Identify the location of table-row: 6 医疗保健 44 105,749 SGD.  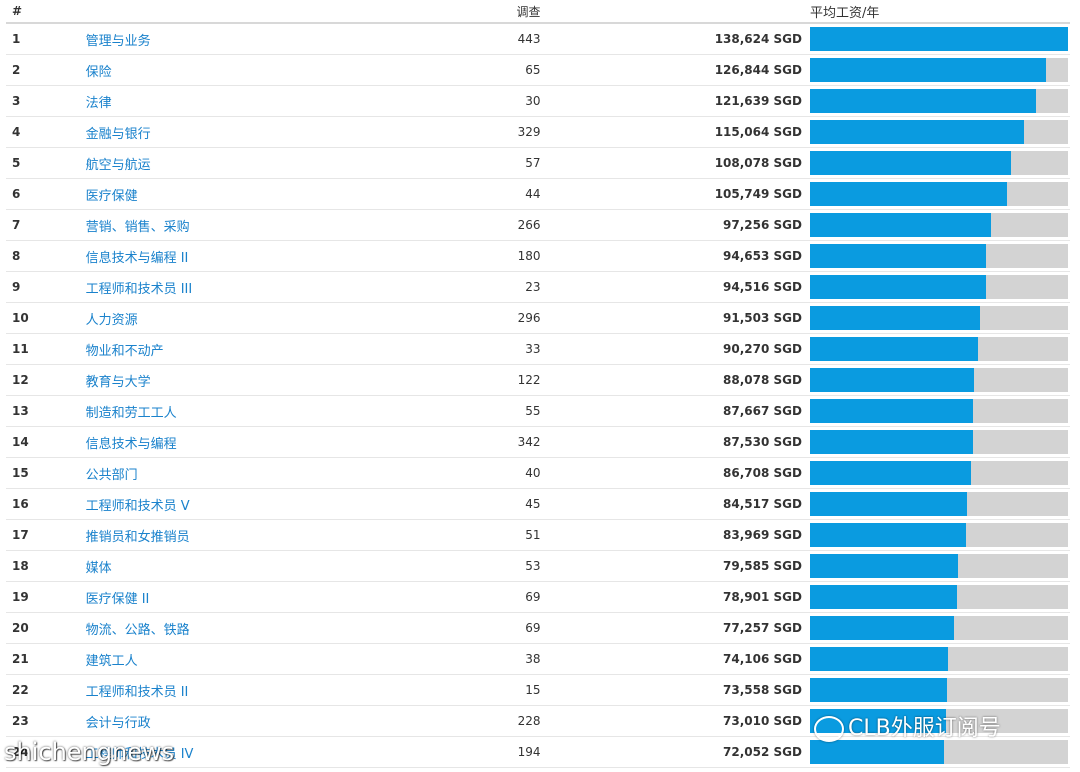
(538, 194).